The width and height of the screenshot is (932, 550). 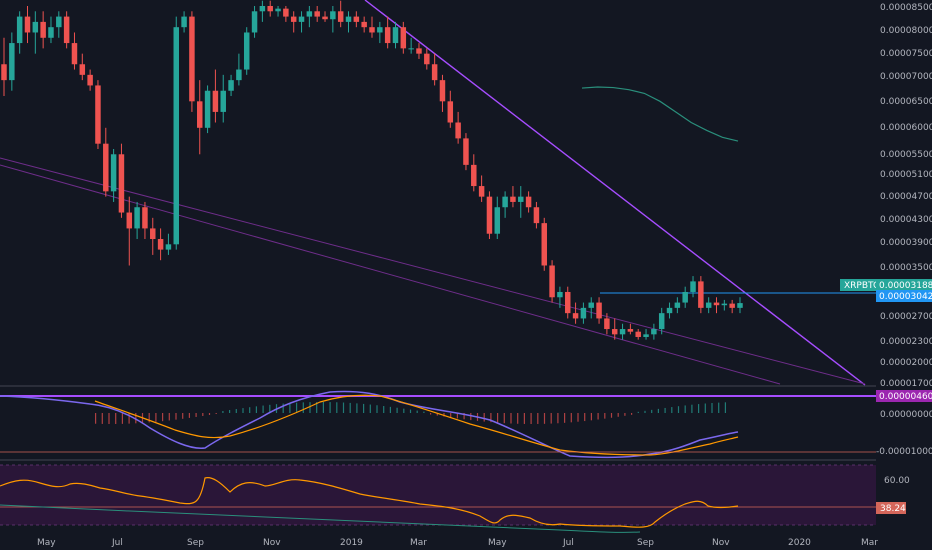 What do you see at coordinates (891, 508) in the screenshot?
I see `rsi-value-tag` at bounding box center [891, 508].